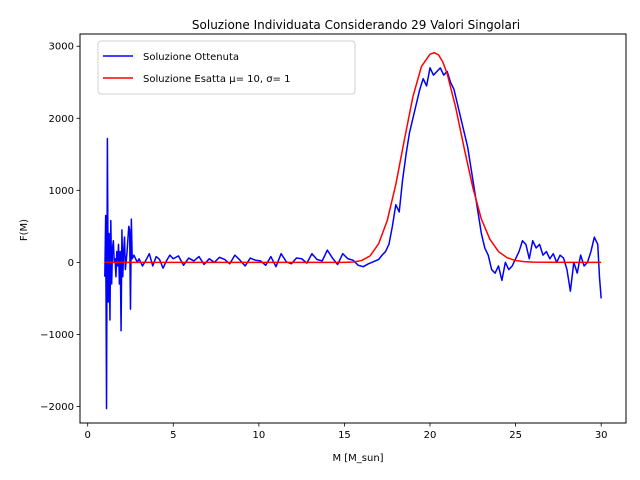  Describe the element at coordinates (515, 435) in the screenshot. I see `x-tick-label: 25` at that location.